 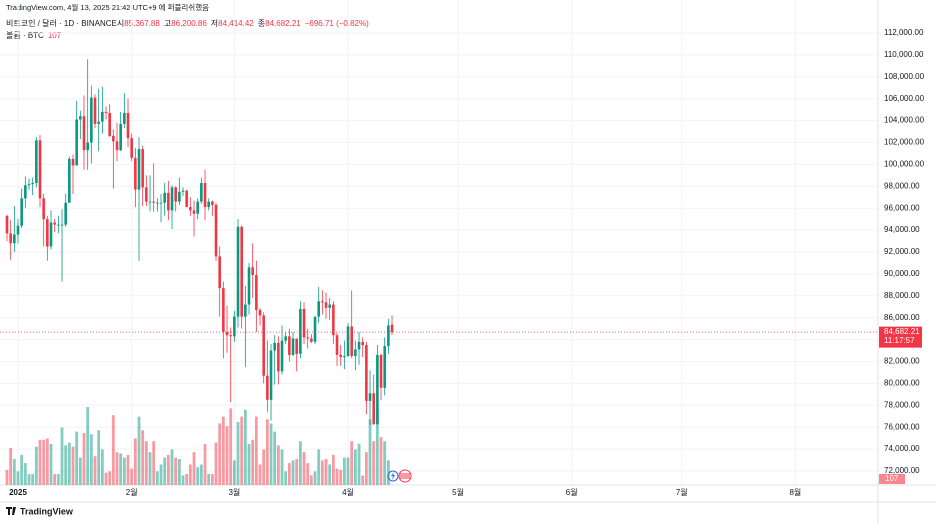 What do you see at coordinates (61, 23) in the screenshot?
I see `legend-text: 비트코인 / 달러 · 1D · BINANCE` at bounding box center [61, 23].